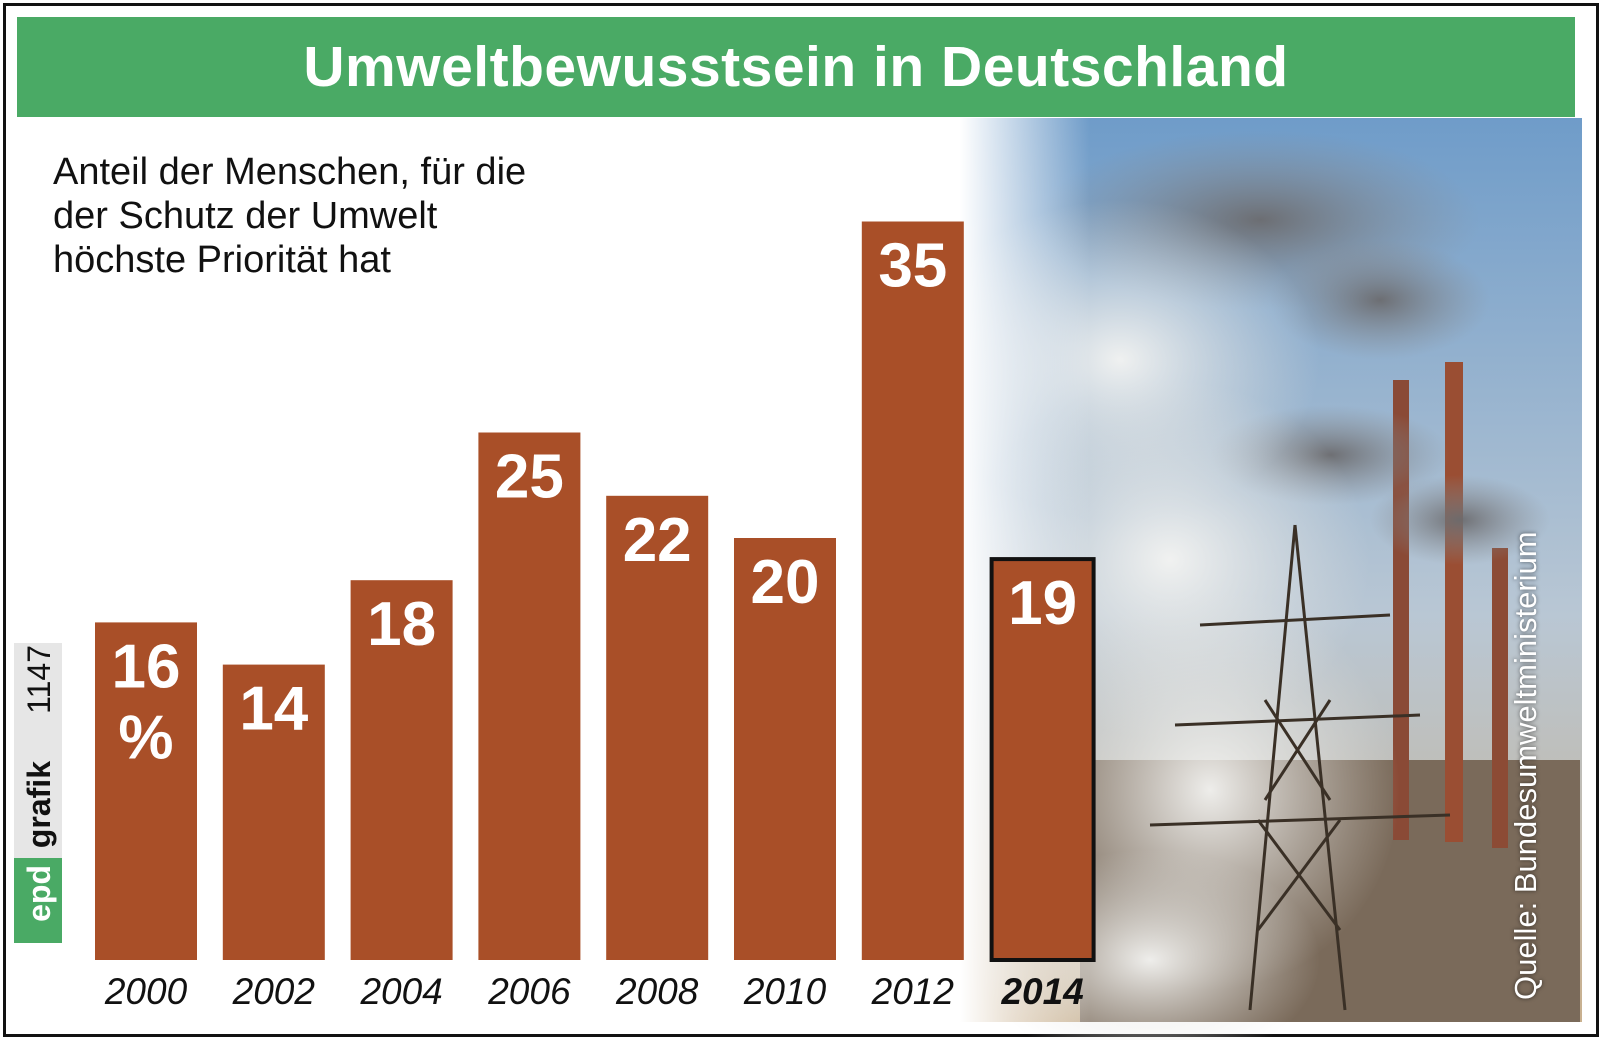  What do you see at coordinates (912, 266) in the screenshot?
I see `bar-value-label: 35` at bounding box center [912, 266].